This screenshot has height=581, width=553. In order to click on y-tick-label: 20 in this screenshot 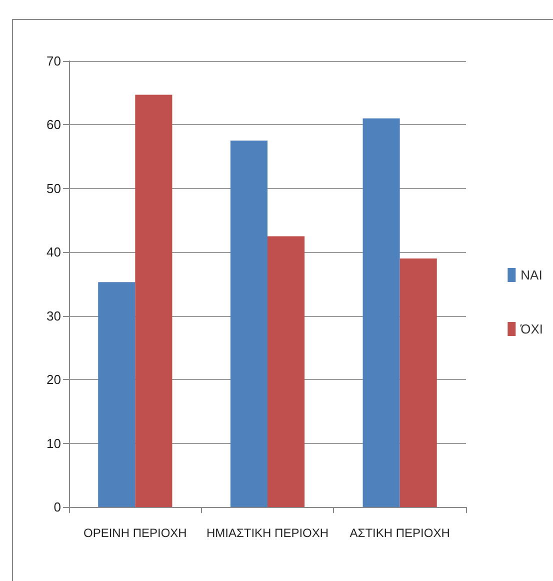, I will do `click(53, 380)`.